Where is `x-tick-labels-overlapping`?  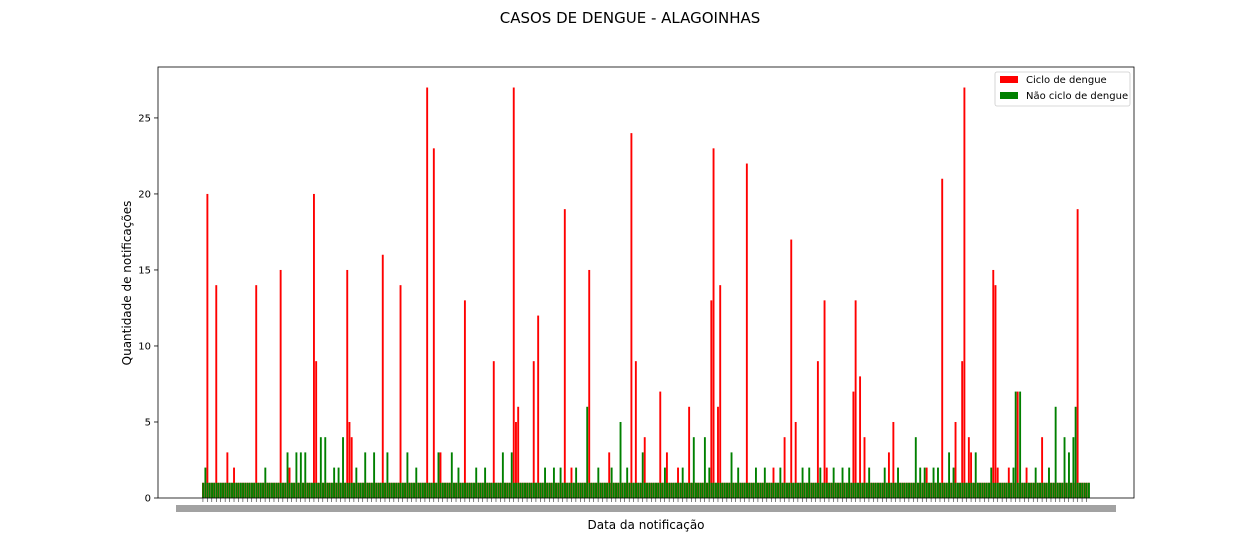 x-tick-labels-overlapping is located at coordinates (646, 508).